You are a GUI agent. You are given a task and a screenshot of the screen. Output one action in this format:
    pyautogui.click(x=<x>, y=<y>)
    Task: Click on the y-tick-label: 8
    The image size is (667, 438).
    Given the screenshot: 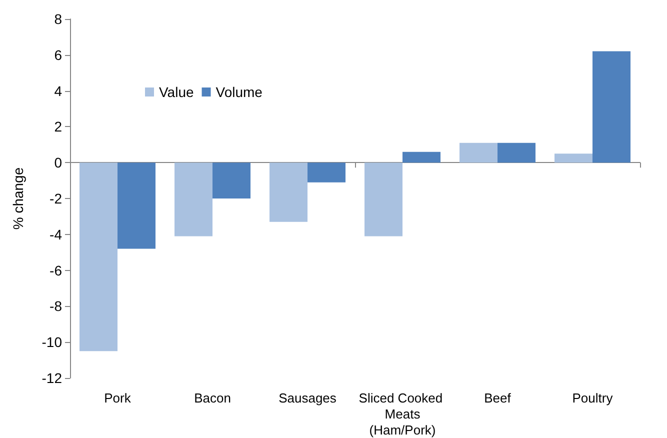 What is the action you would take?
    pyautogui.click(x=58, y=19)
    